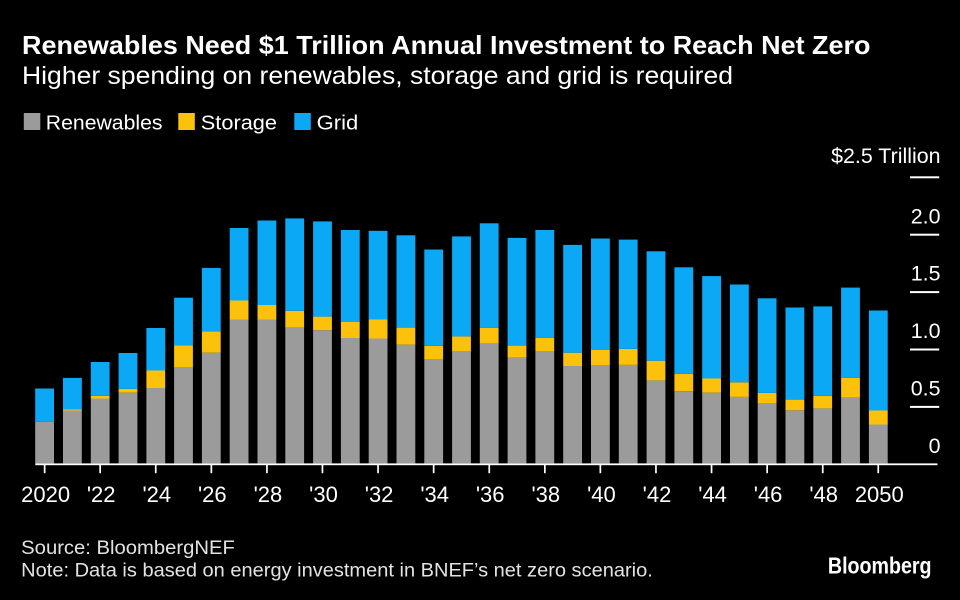  Describe the element at coordinates (926, 331) in the screenshot. I see `svg-text: 1.0` at that location.